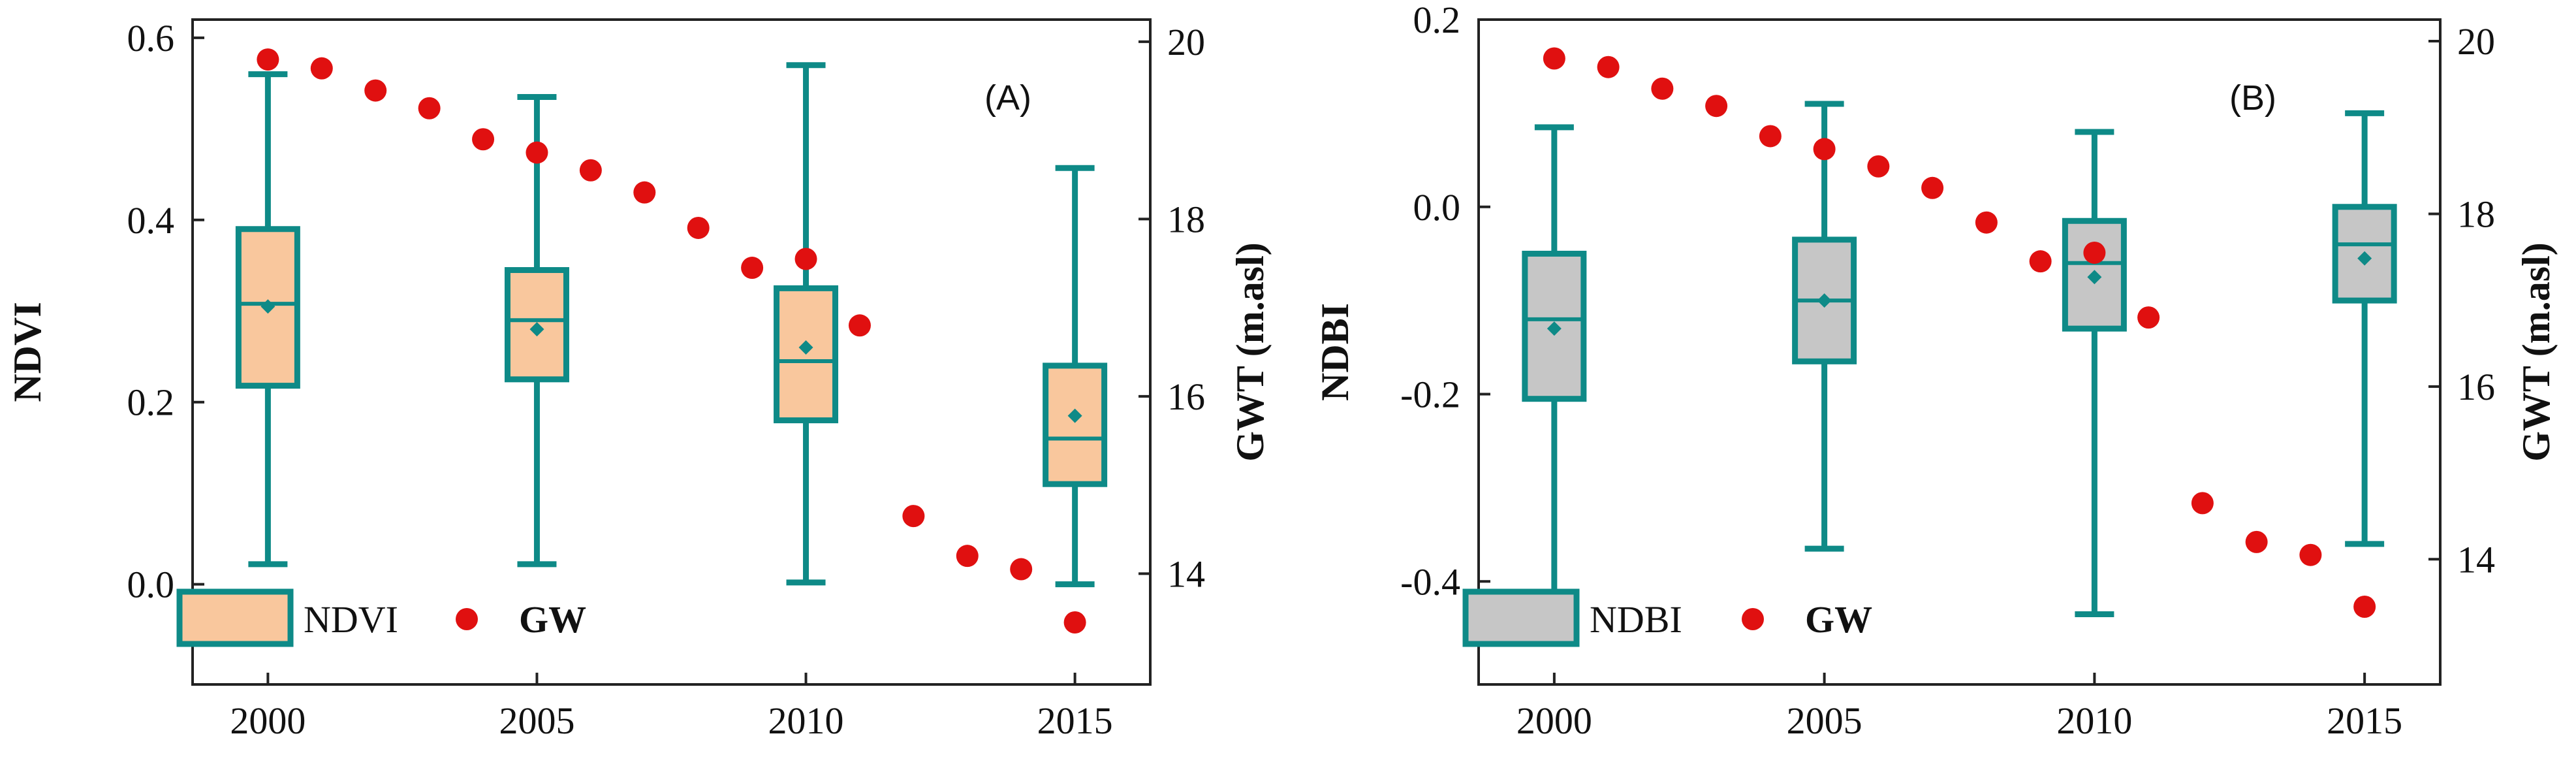 The width and height of the screenshot is (2576, 770). What do you see at coordinates (165, 311) in the screenshot?
I see `left-axis-ticks: 0.0 0.2 0.4 0.6` at bounding box center [165, 311].